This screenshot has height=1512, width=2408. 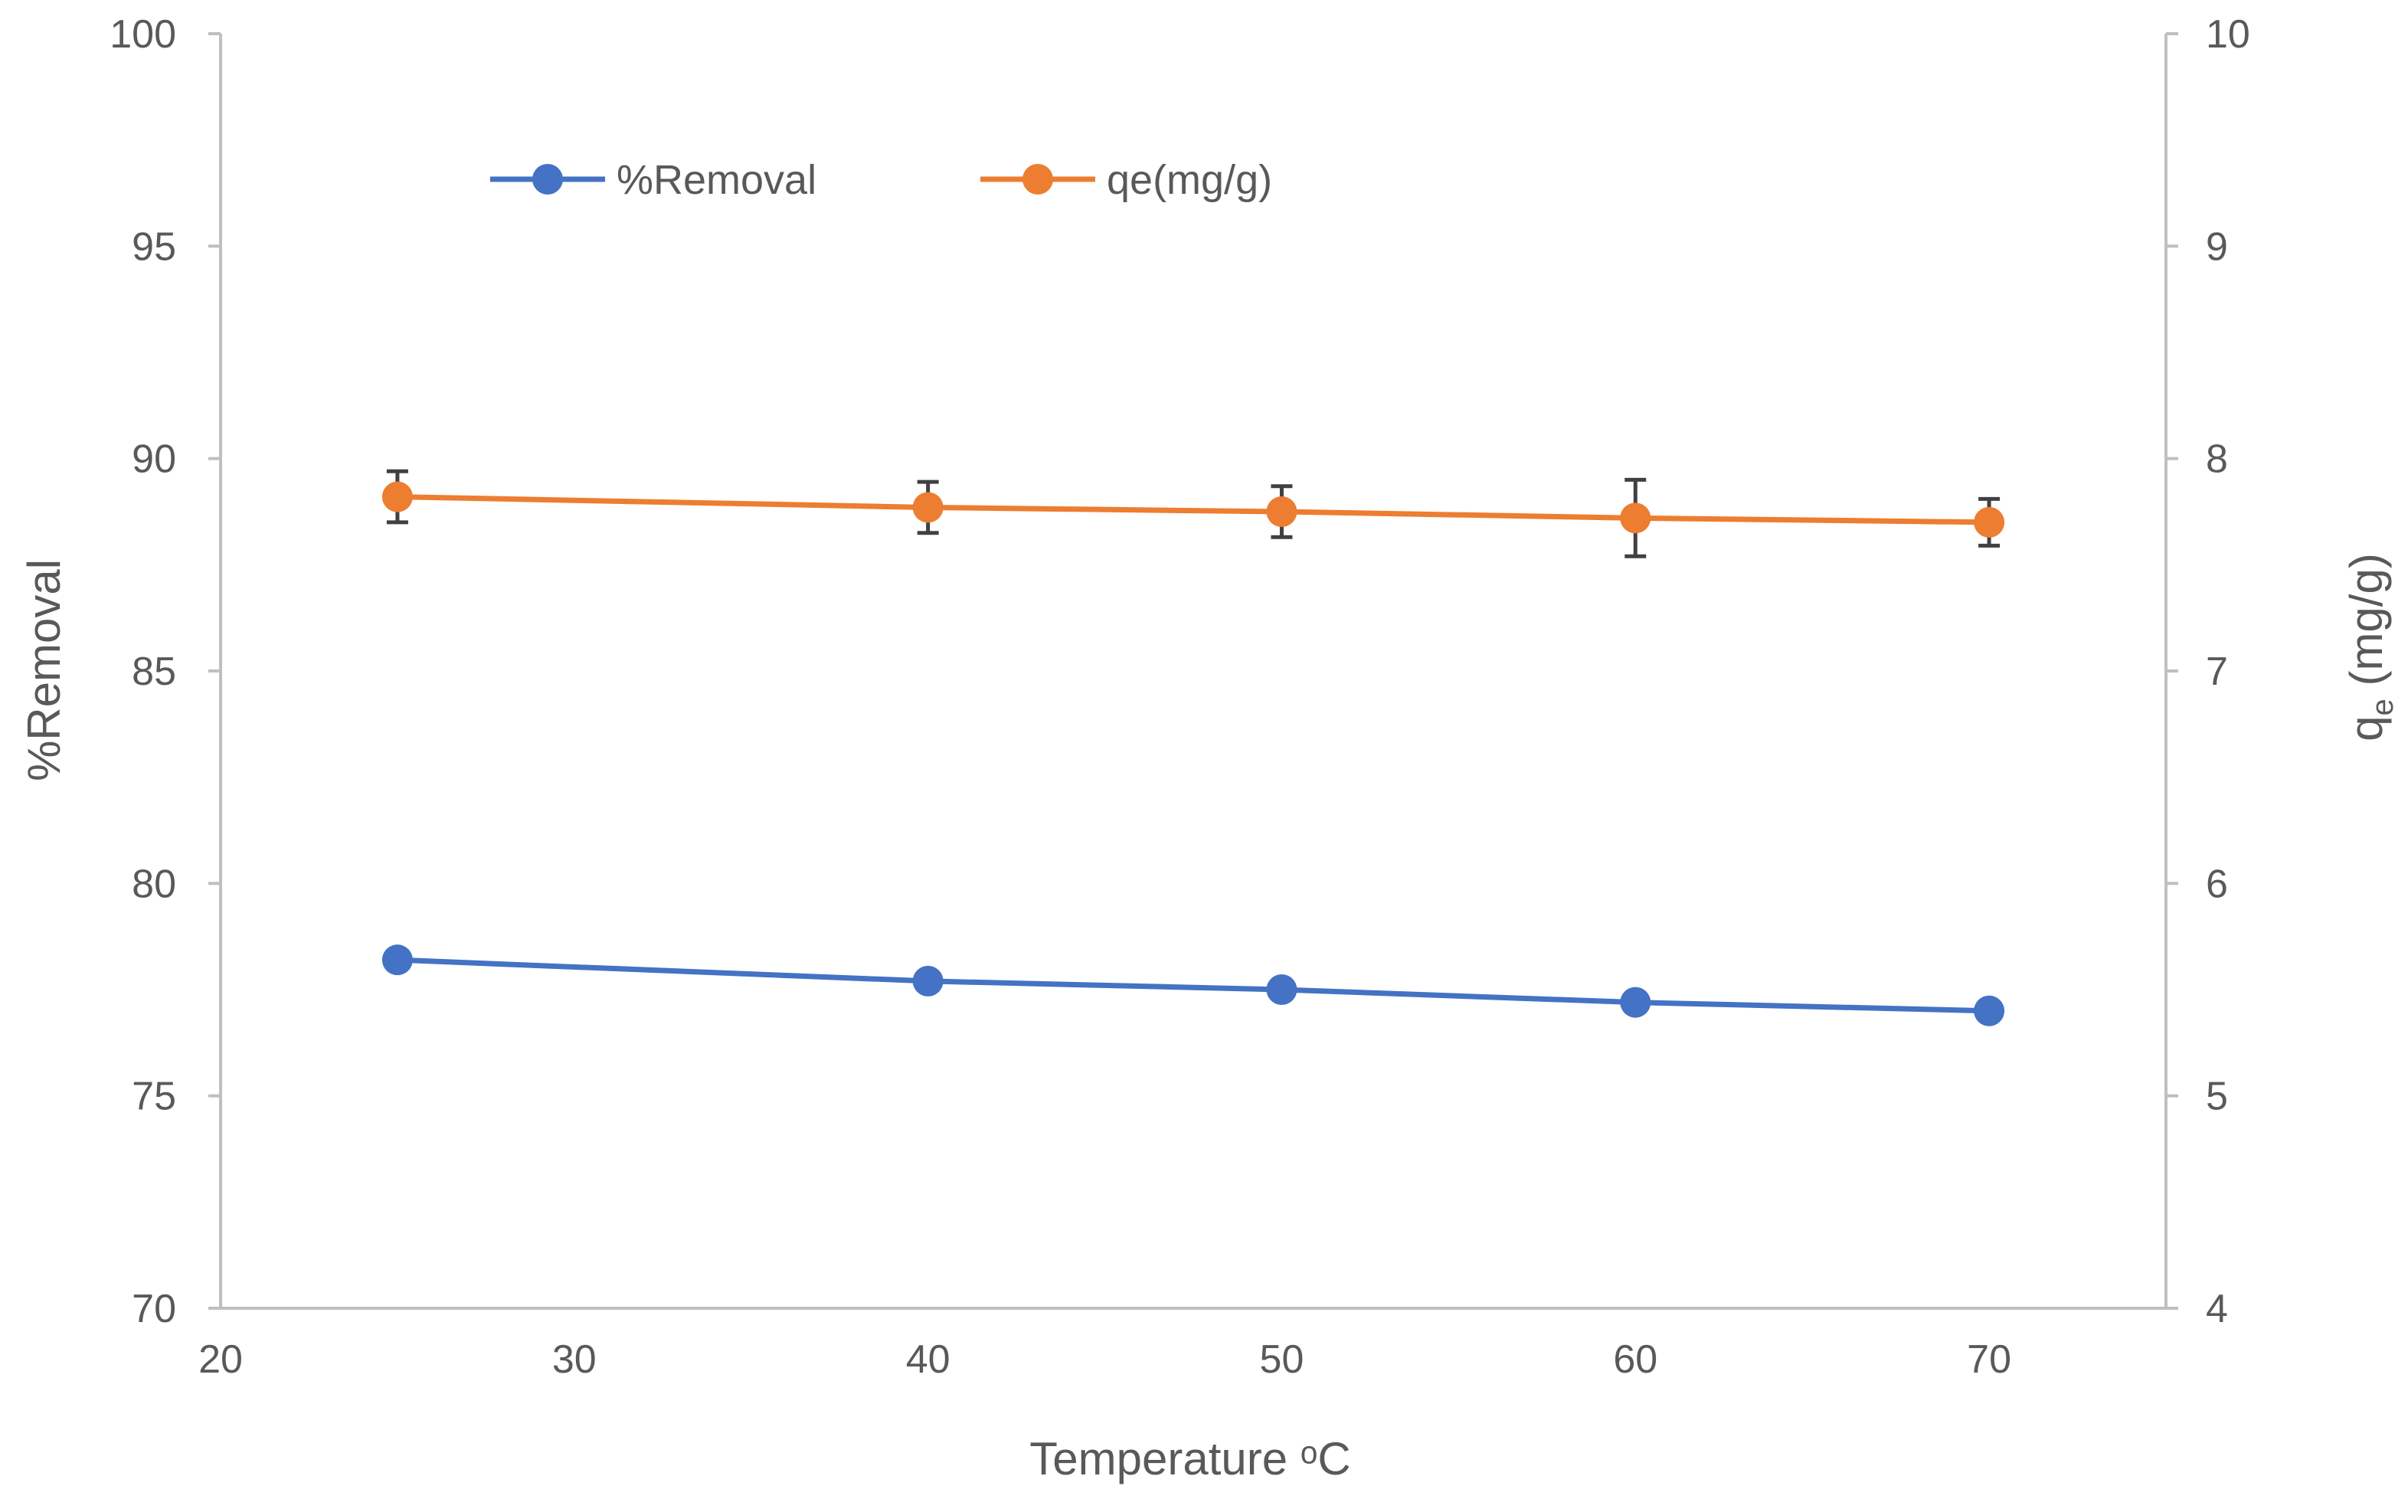 What do you see at coordinates (2366, 626) in the screenshot?
I see `y-axis-right-title-rest: (mg/g)` at bounding box center [2366, 626].